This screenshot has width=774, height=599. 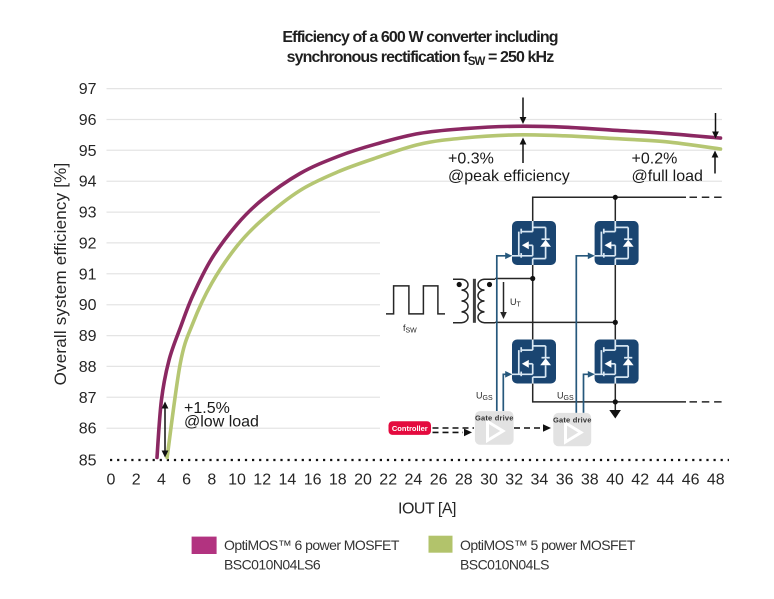 I want to click on svg-text: 48, so click(x=716, y=480).